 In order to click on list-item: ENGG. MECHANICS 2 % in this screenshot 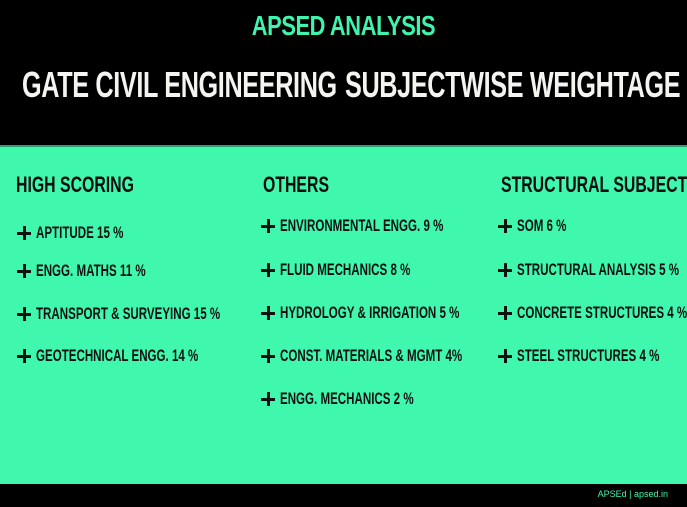, I will do `click(368, 399)`.